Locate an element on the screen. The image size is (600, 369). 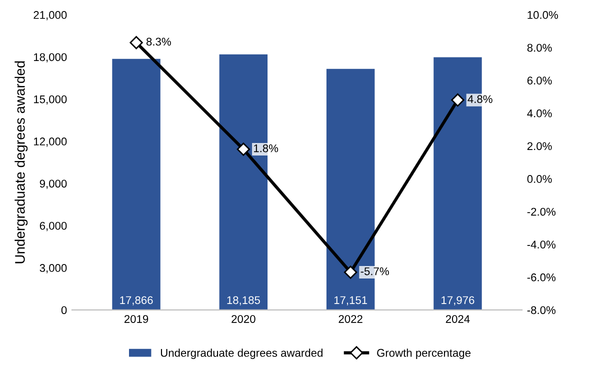
bar is located at coordinates (136, 184).